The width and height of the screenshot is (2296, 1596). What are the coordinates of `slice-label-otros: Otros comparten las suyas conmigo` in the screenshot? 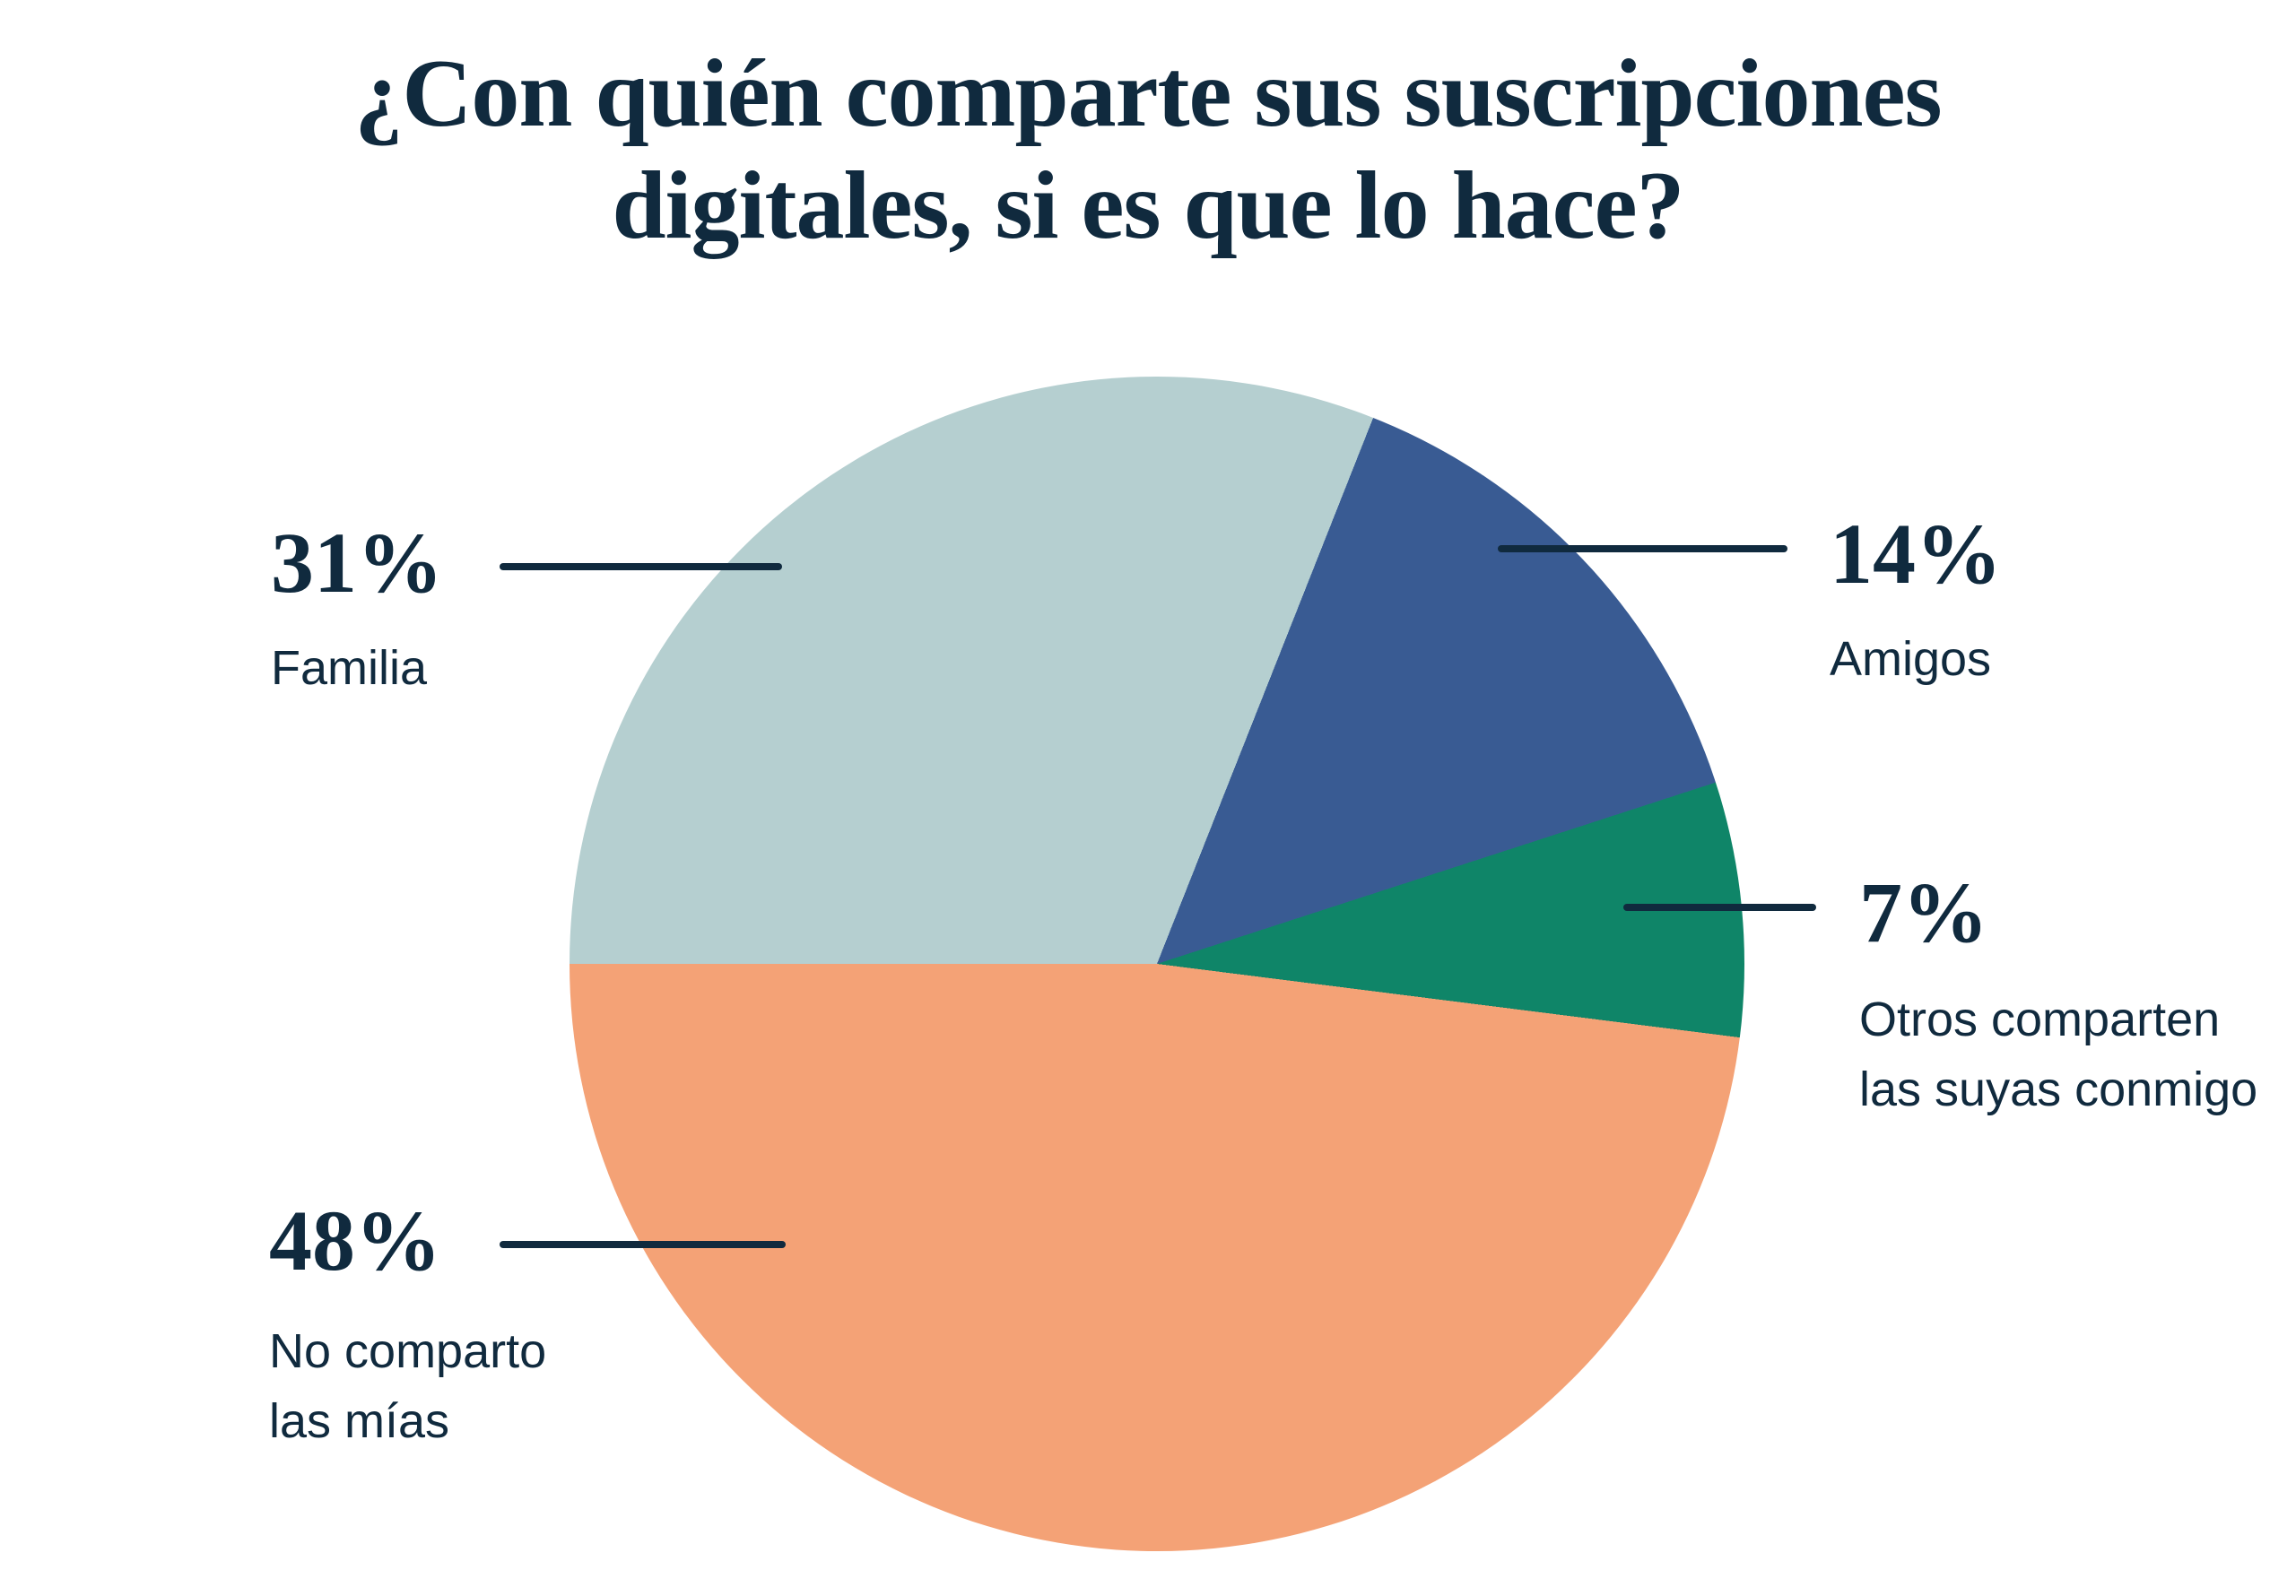 It's located at (2058, 1054).